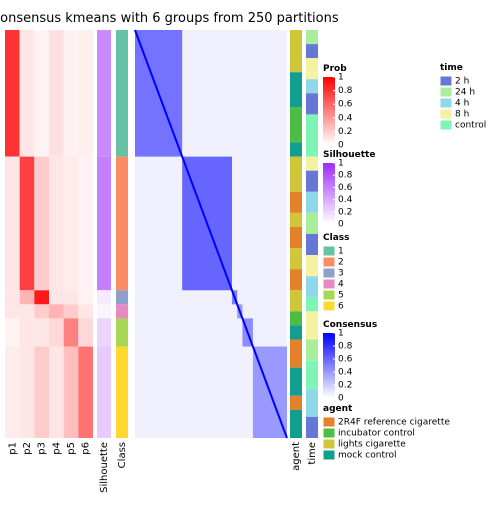 The image size is (504, 508). Describe the element at coordinates (341, 285) in the screenshot. I see `legend-label: 4` at that location.